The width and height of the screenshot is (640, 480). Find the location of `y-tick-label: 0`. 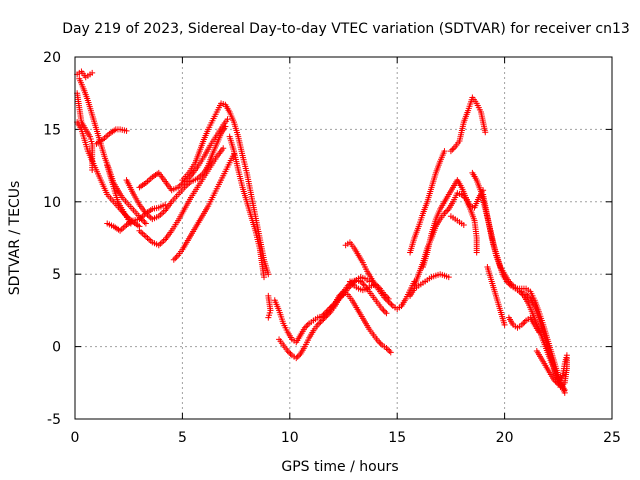

y-tick-label: 0 is located at coordinates (56, 348).